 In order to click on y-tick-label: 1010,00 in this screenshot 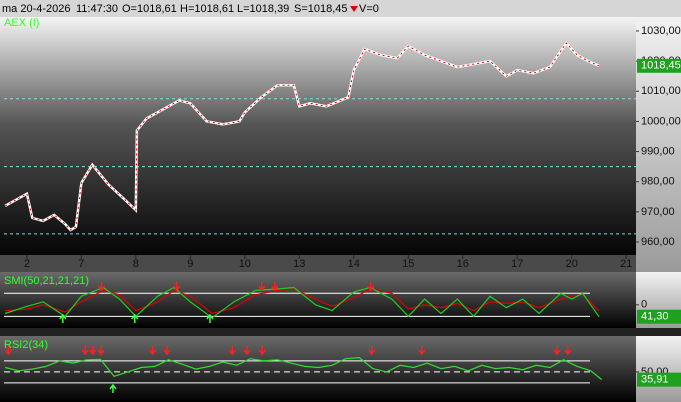, I will do `click(661, 91)`.